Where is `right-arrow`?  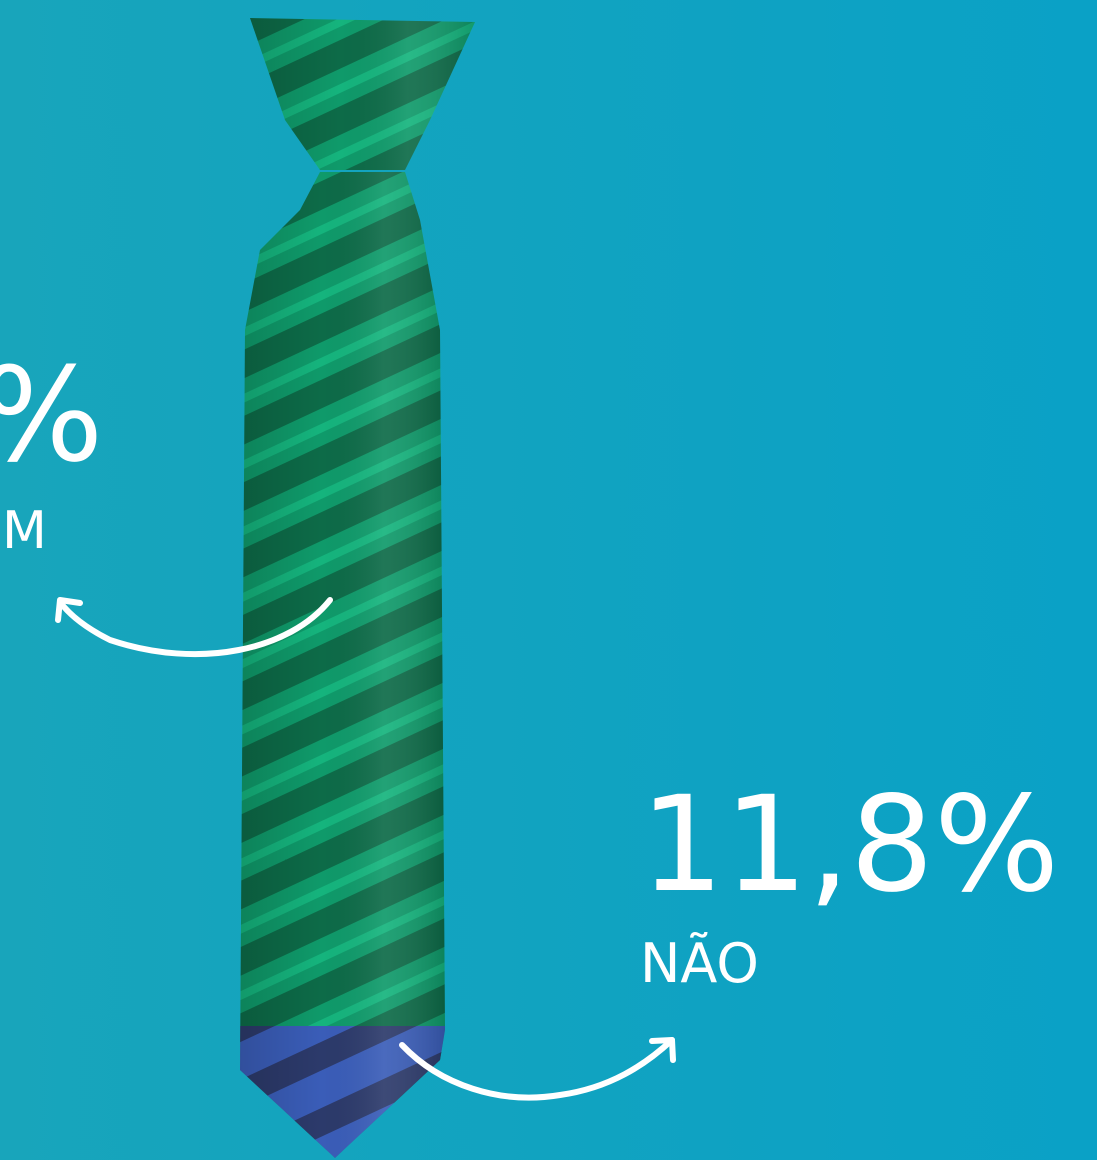
right-arrow is located at coordinates (537, 1069).